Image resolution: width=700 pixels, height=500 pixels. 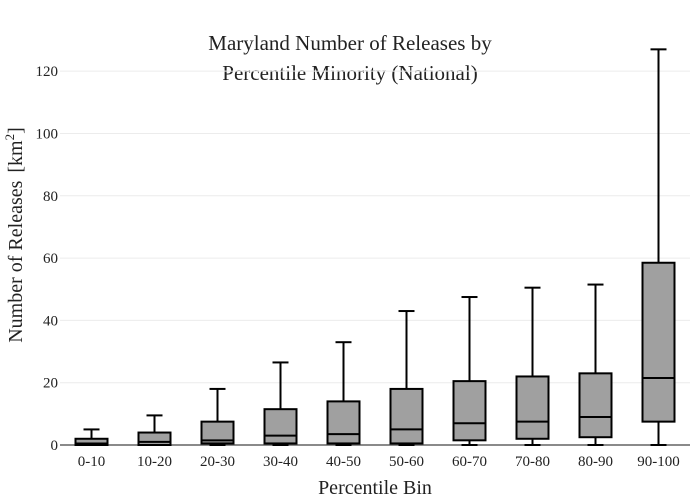 What do you see at coordinates (50, 321) in the screenshot?
I see `y-tick-label: 40` at bounding box center [50, 321].